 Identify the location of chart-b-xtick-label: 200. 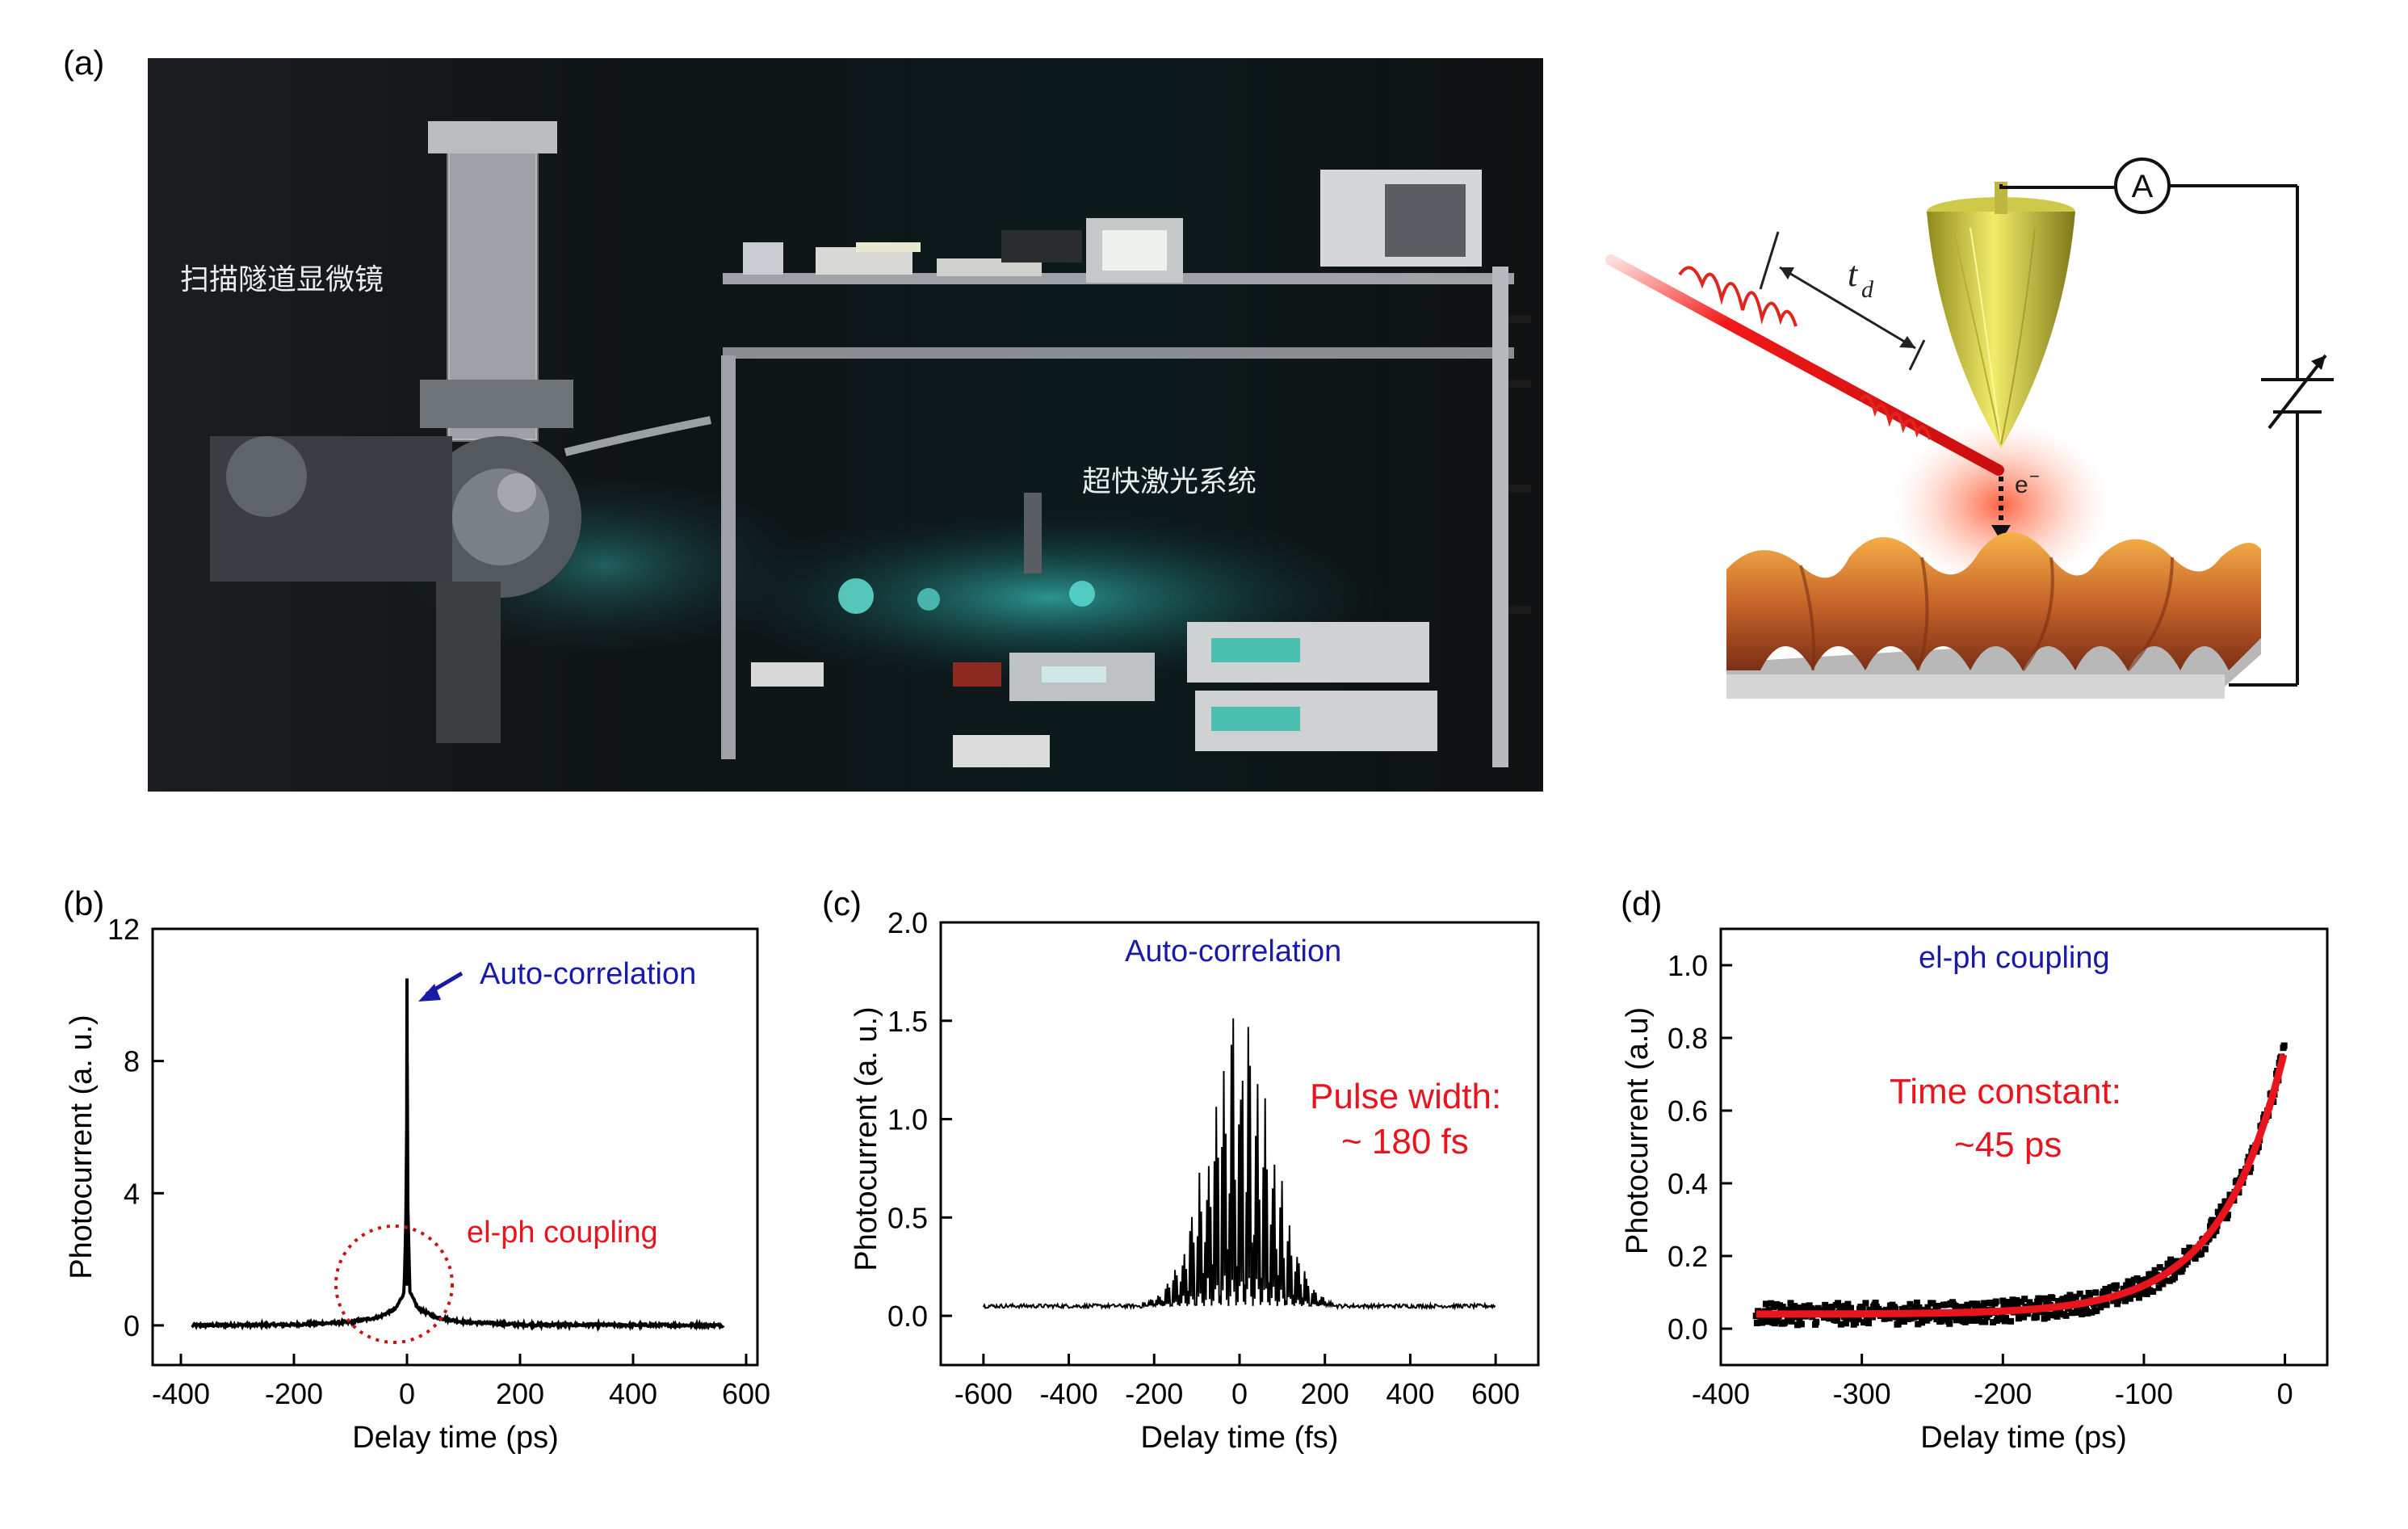
(520, 1393).